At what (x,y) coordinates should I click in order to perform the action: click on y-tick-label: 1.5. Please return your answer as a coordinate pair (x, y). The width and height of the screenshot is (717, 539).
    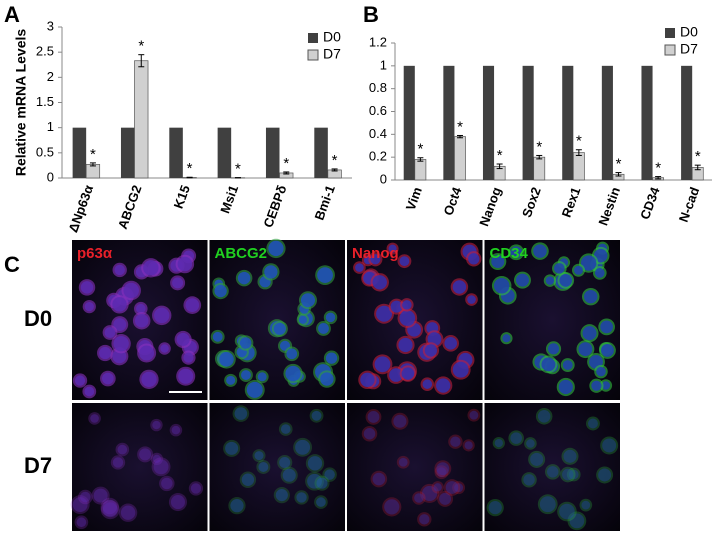
    Looking at the image, I should click on (45, 101).